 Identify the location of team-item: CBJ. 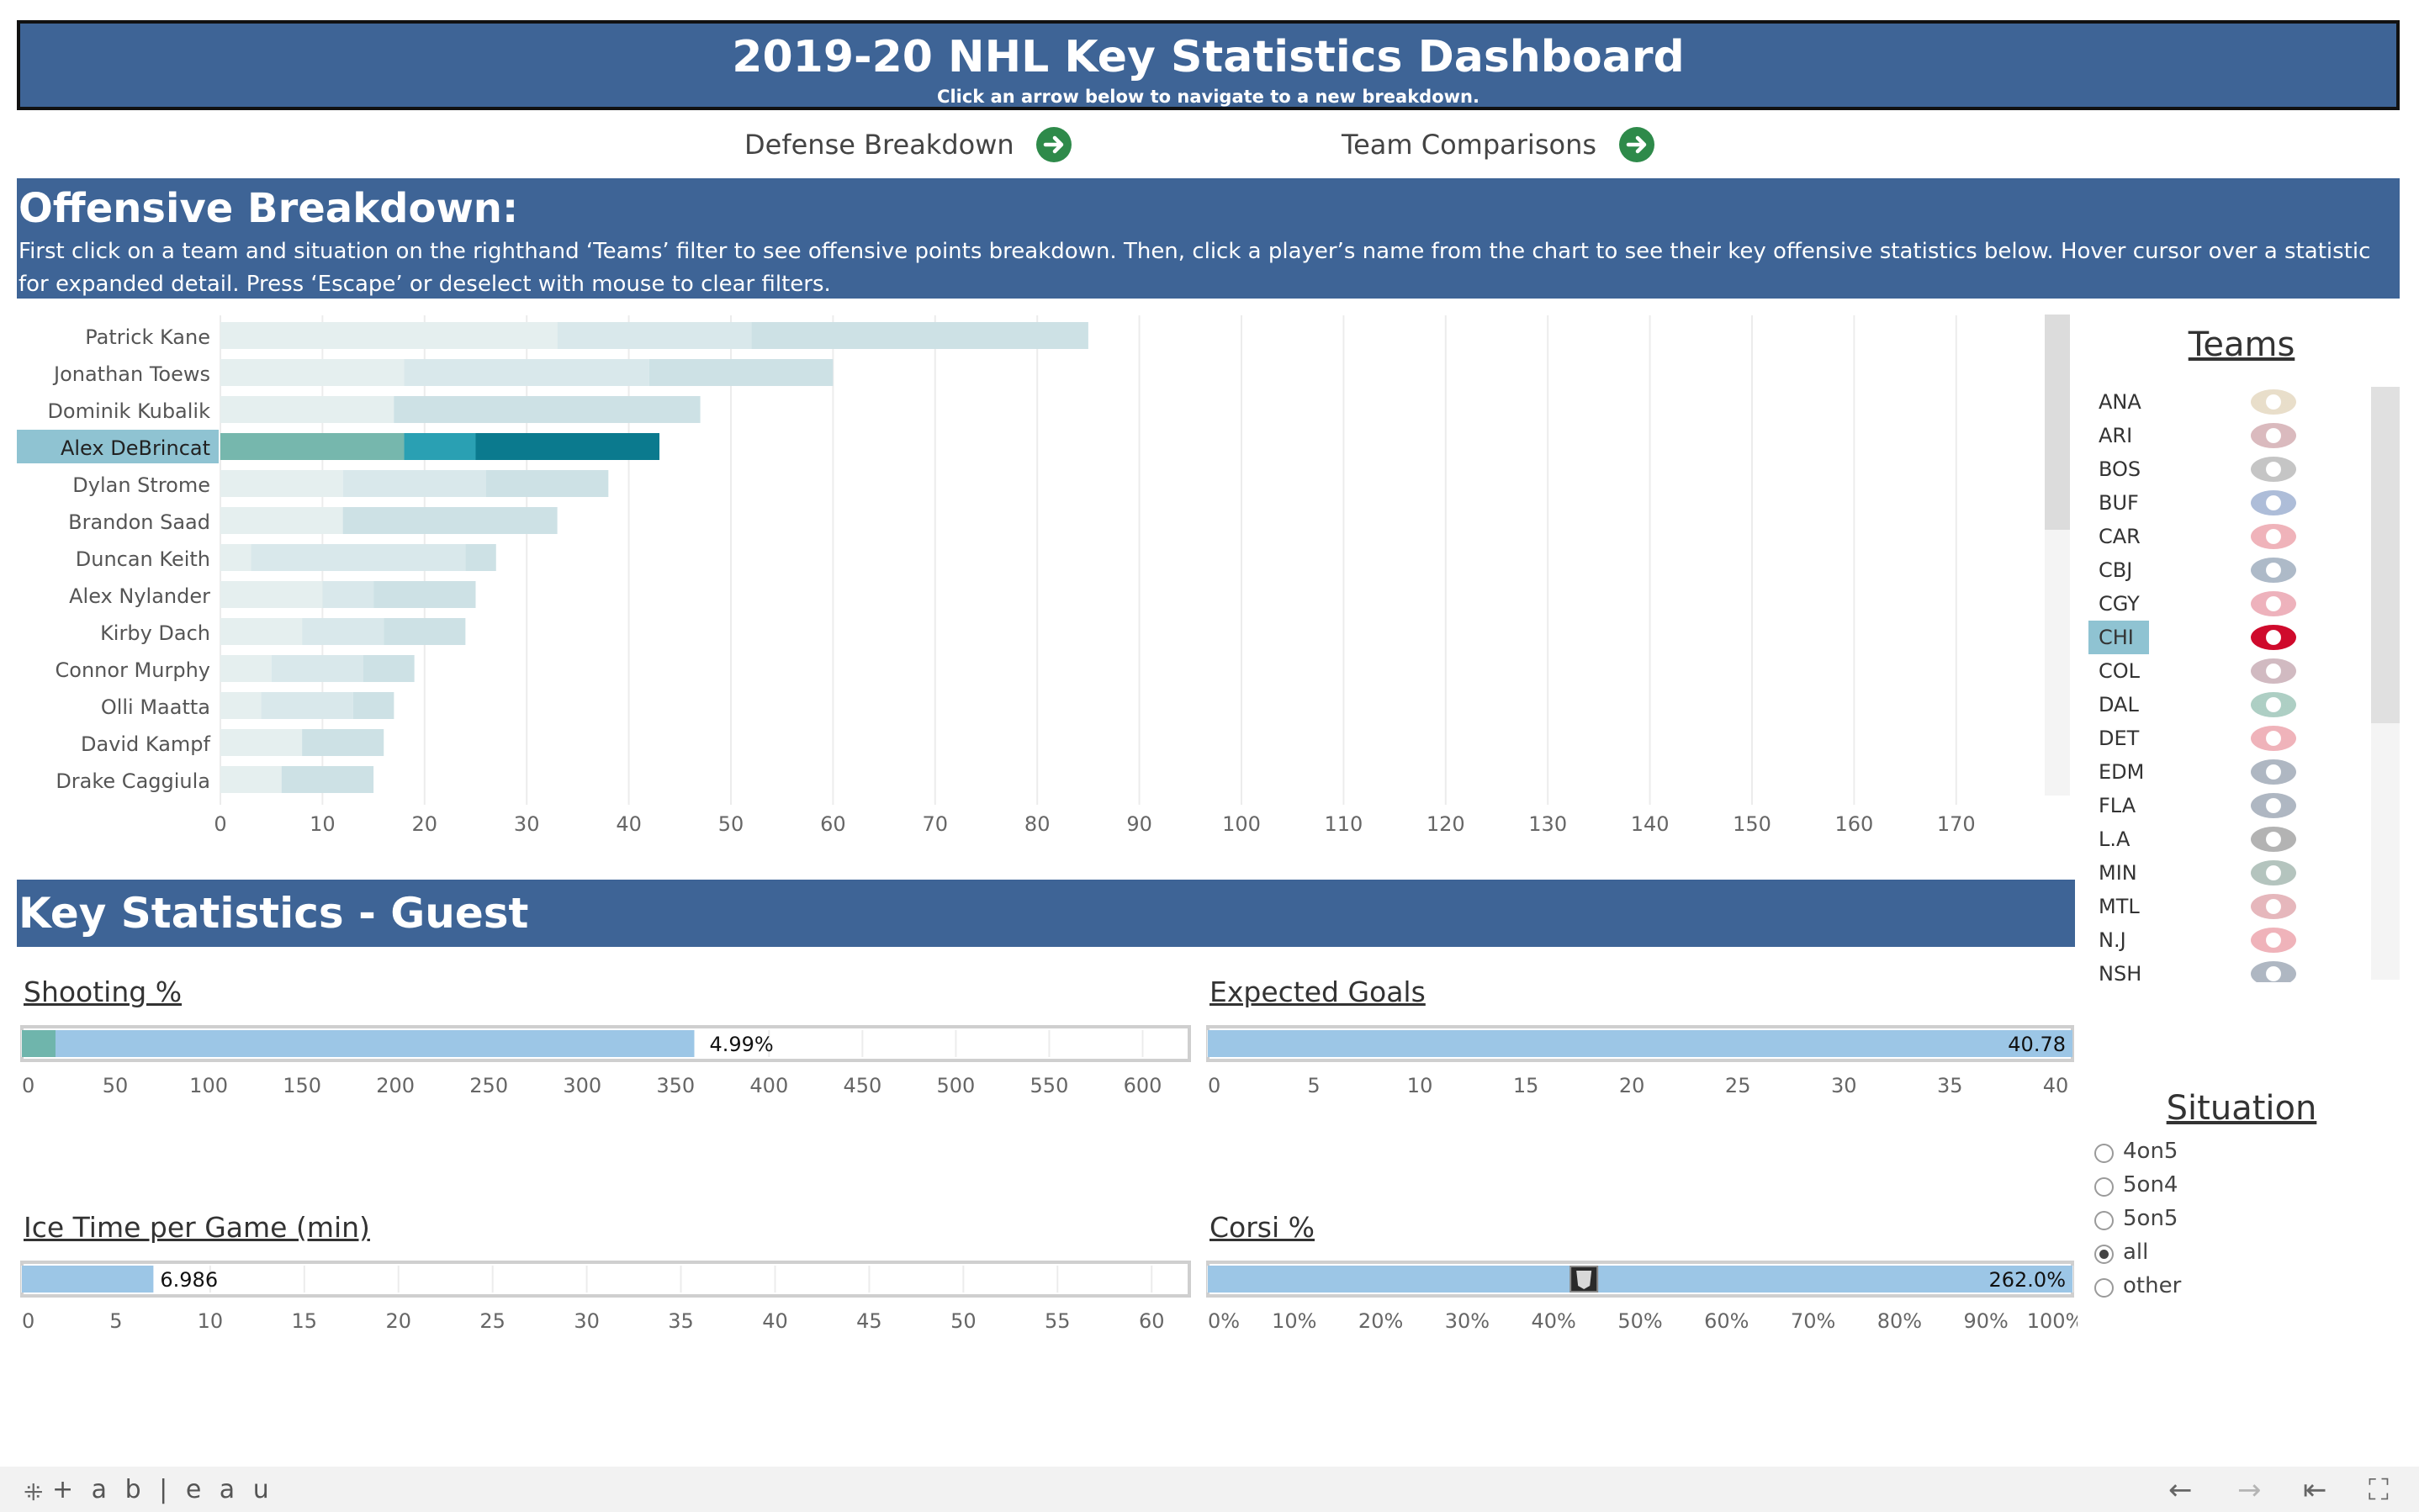
(2220, 570).